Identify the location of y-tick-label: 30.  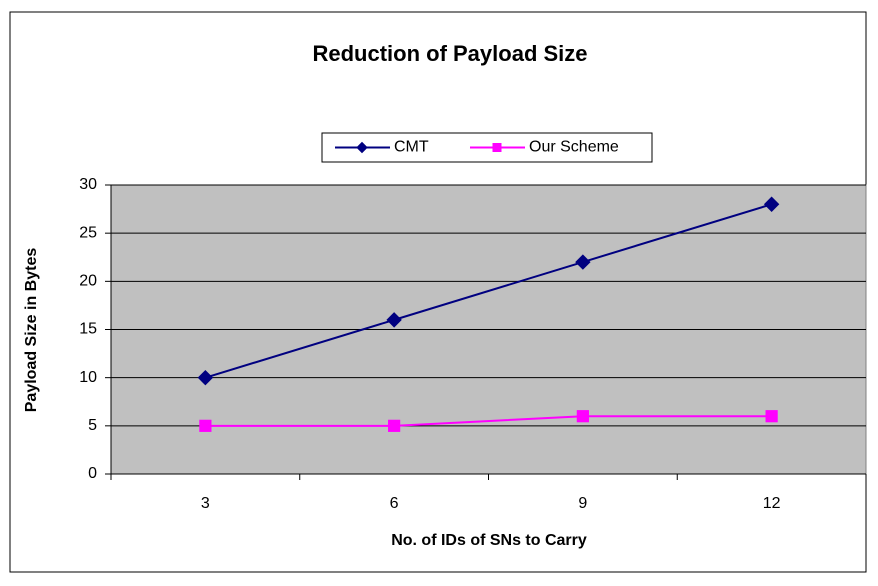
(88, 184).